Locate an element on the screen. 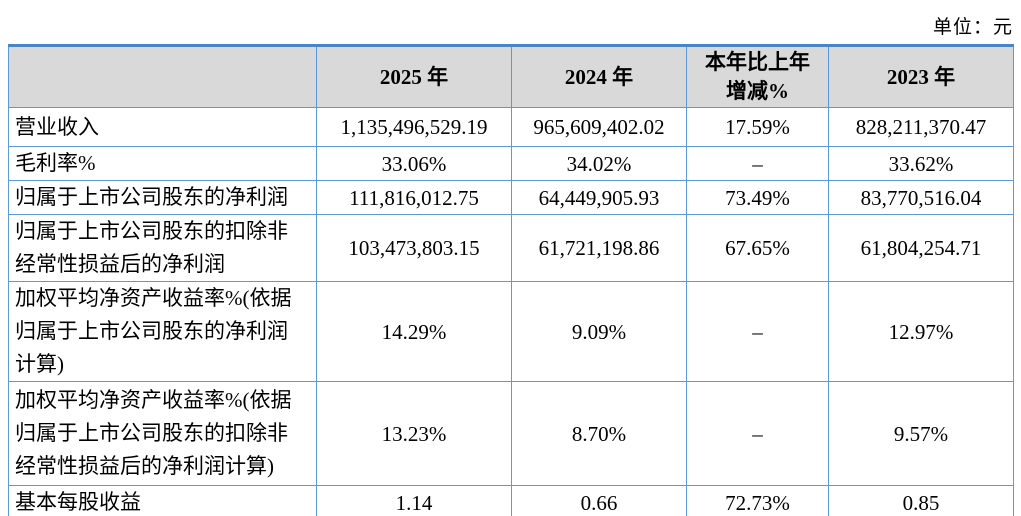 The height and width of the screenshot is (516, 1021). value-change: 73.49% is located at coordinates (757, 197).